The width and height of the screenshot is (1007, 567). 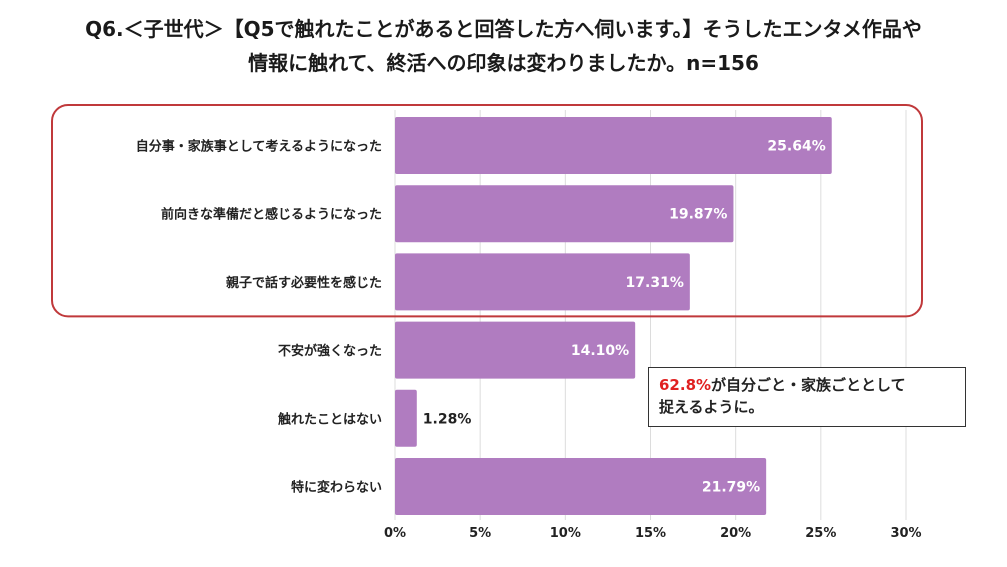 I want to click on value-label-4: 1.28%, so click(x=447, y=419).